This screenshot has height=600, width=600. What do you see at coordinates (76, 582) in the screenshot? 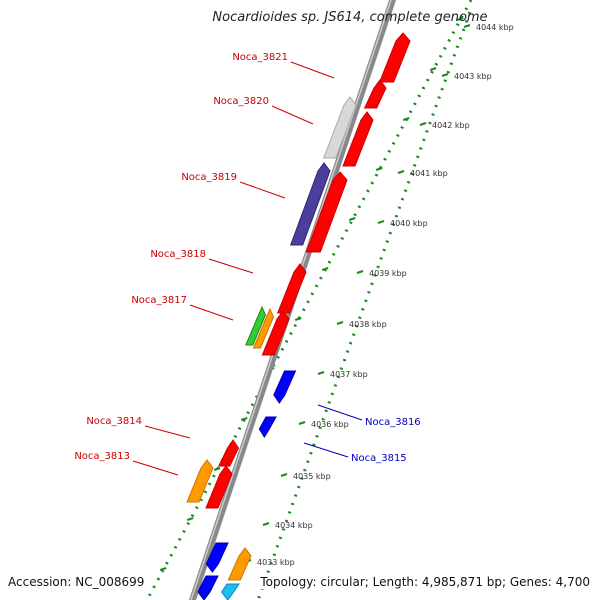
I see `accession-label: Accession: NC_008699` at bounding box center [76, 582].